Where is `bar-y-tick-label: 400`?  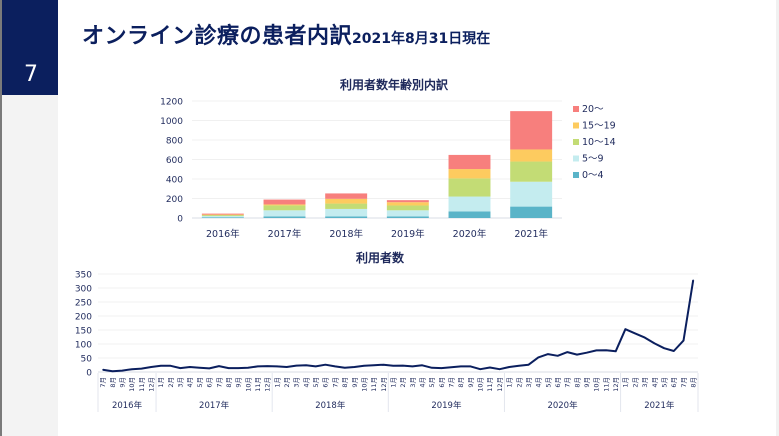 bar-y-tick-label: 400 is located at coordinates (174, 181).